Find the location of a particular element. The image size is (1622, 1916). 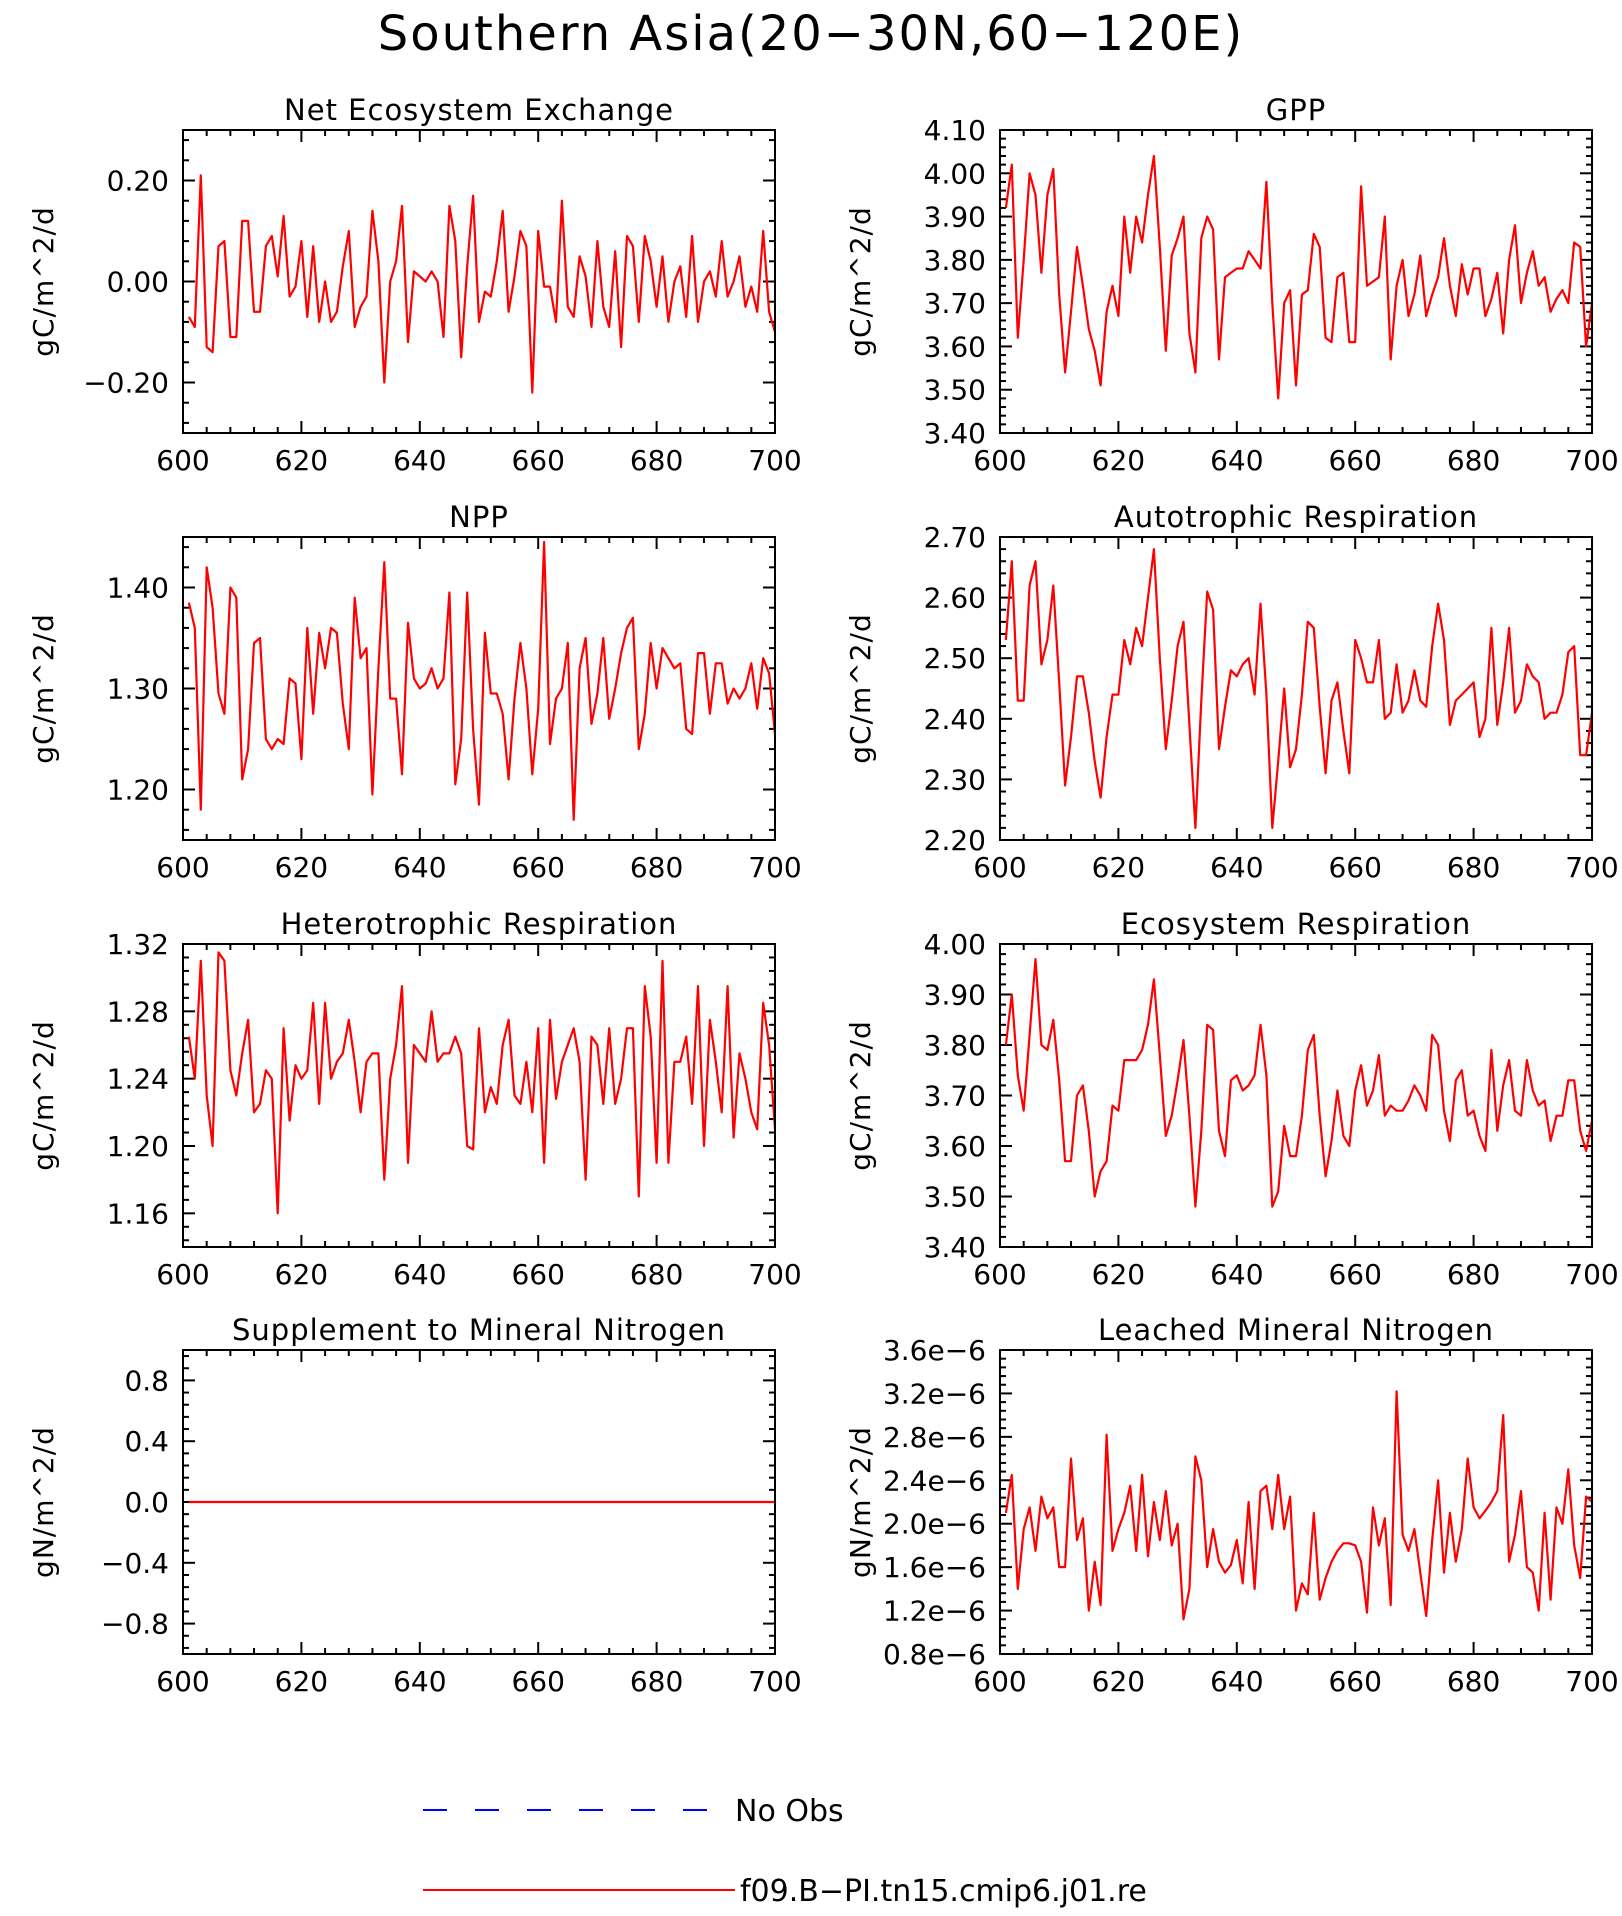

figure-title: Southern Asia(20−30N,60−120E) is located at coordinates (811, 34).